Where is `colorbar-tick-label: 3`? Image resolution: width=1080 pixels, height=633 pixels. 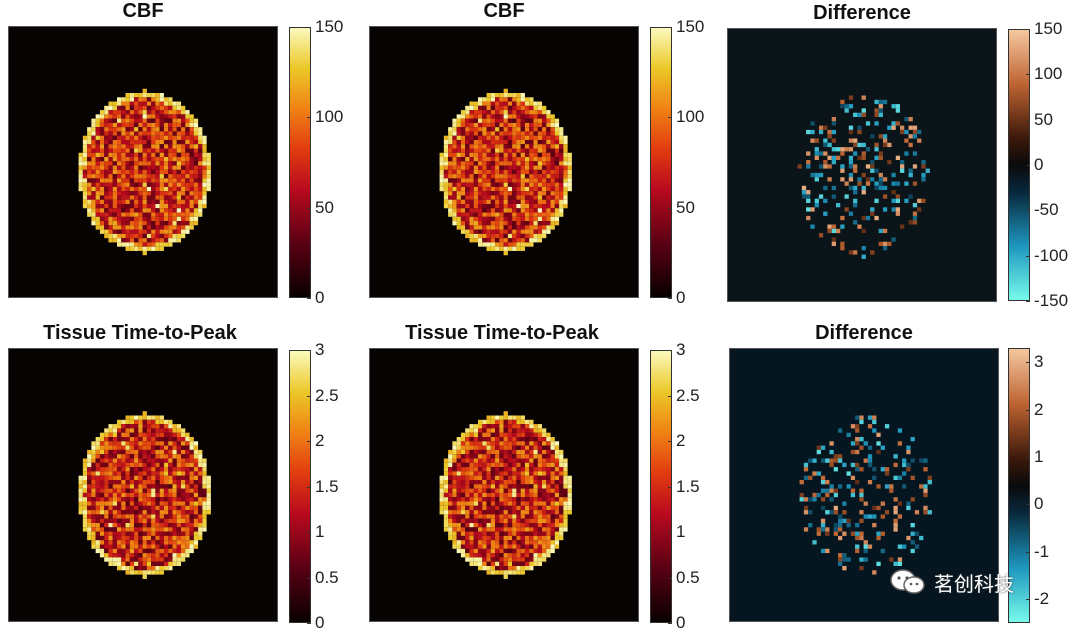
colorbar-tick-label: 3 is located at coordinates (1039, 362).